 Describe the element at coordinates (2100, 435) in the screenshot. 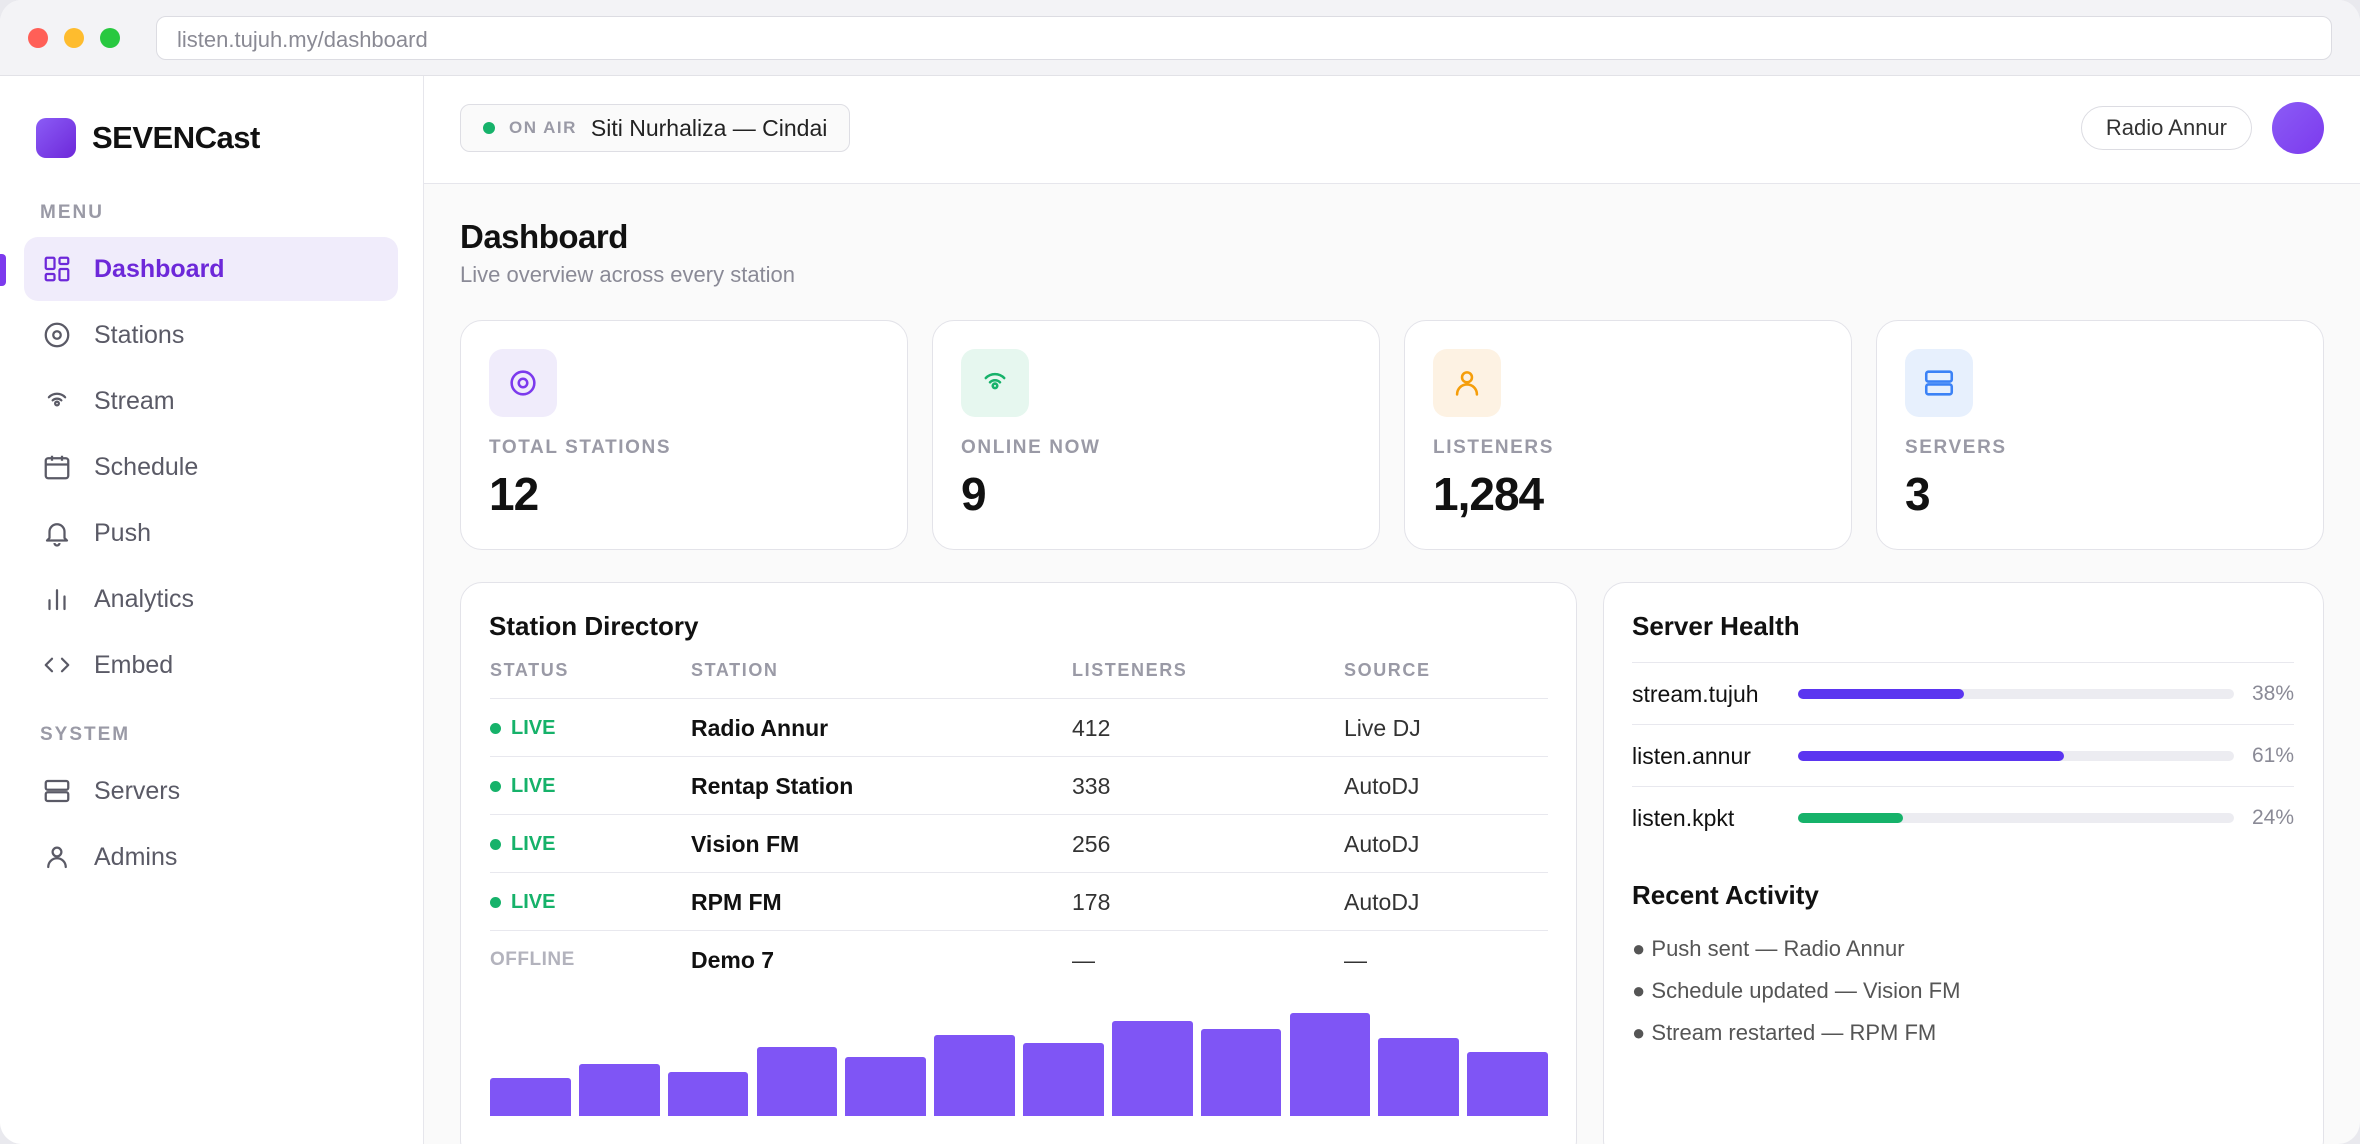

I see `stat-card-servers: SERVERS 3` at that location.